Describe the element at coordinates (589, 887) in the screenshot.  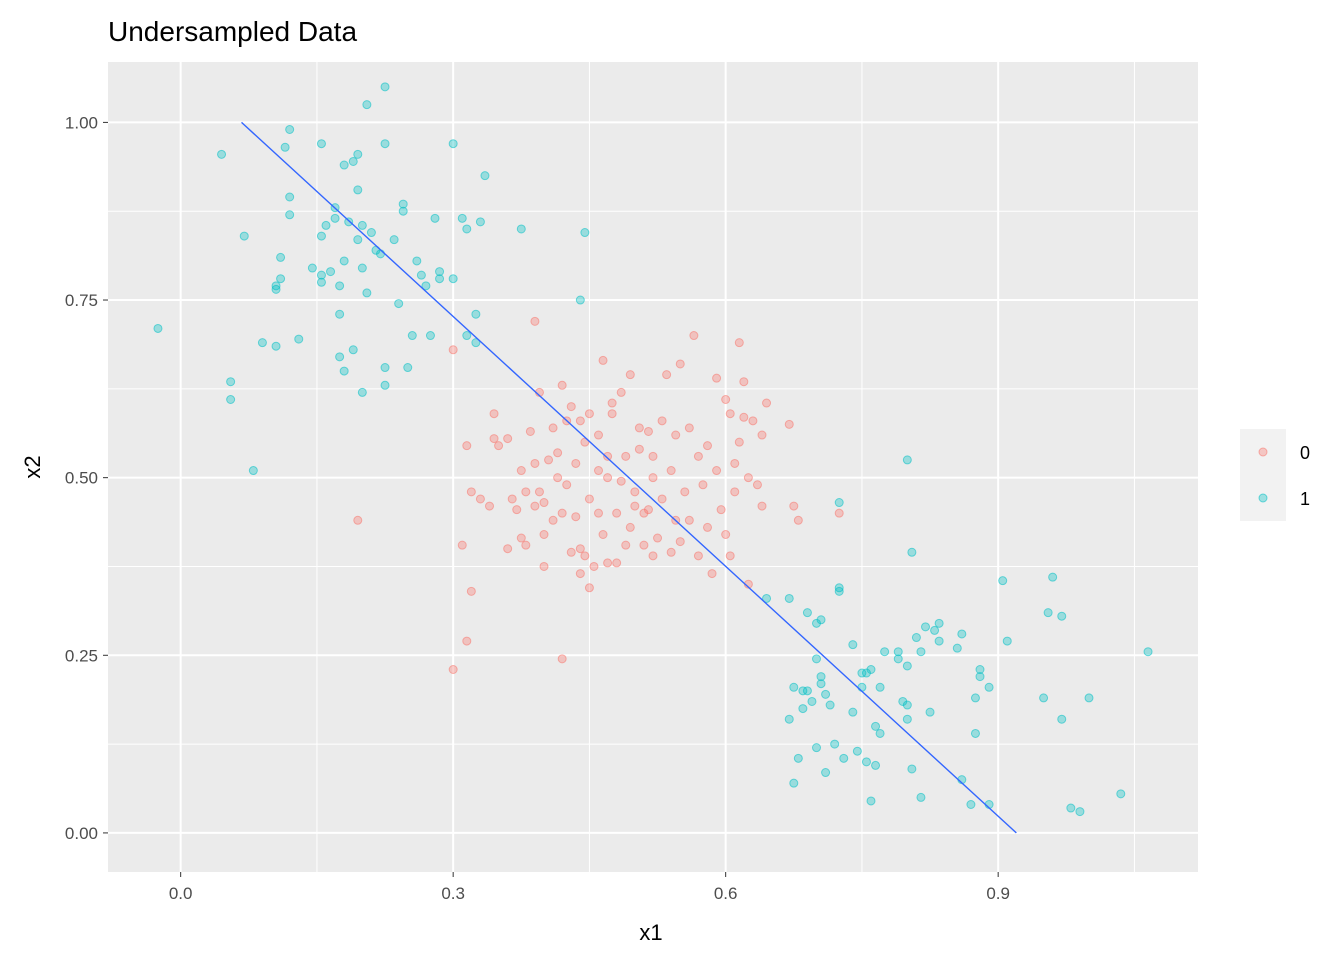
I see `x-axis-ticks: 0.0 0.3 0.6 0.9` at that location.